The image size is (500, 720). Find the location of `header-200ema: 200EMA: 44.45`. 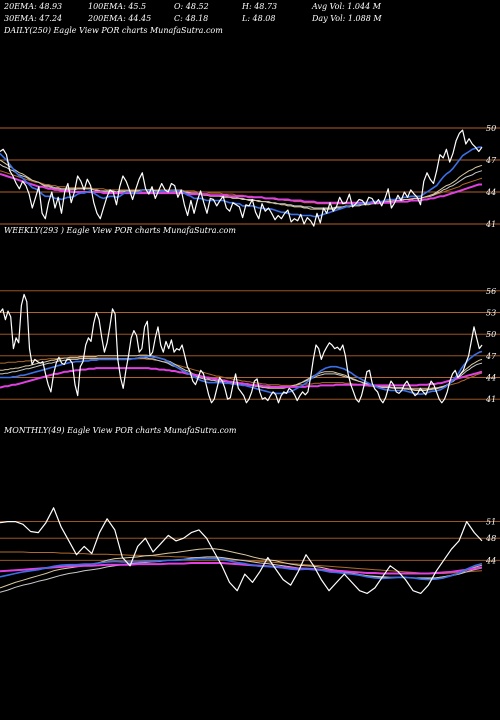

header-200ema: 200EMA: 44.45 is located at coordinates (120, 18).